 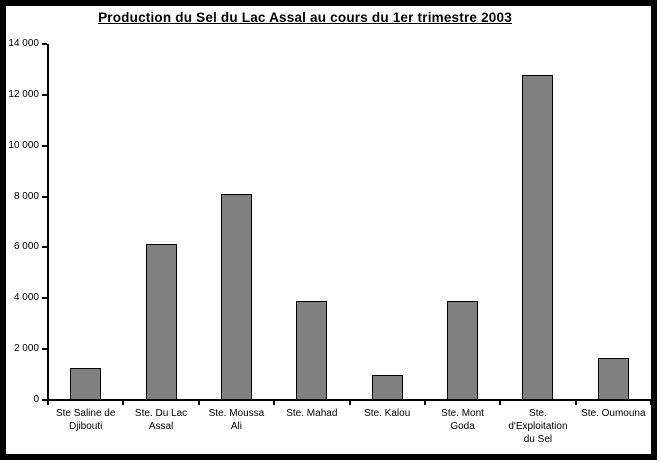 I want to click on category-label-line: Ste. Mont, so click(x=462, y=413).